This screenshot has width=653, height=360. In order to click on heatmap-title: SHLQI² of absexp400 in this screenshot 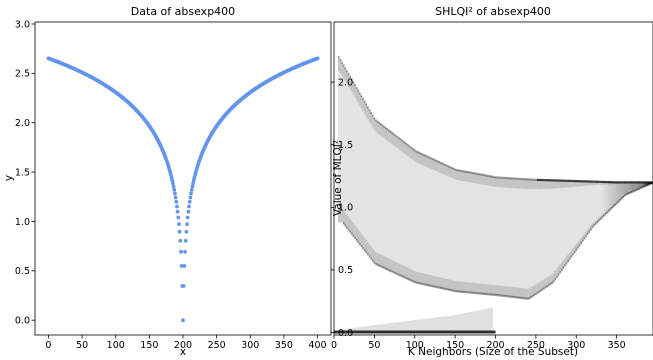, I will do `click(493, 11)`.